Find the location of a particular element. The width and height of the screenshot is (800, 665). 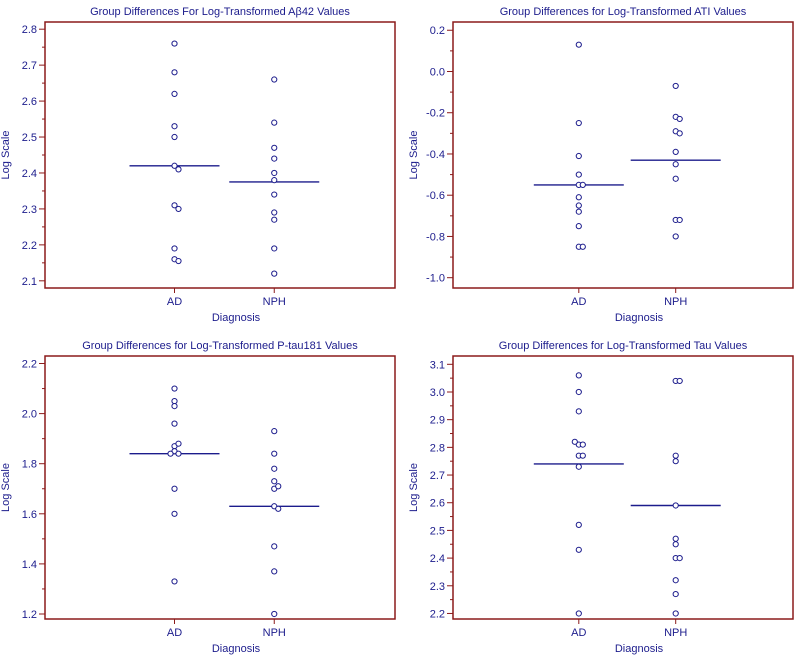

y-tick-label: 2.0 is located at coordinates (29, 415).